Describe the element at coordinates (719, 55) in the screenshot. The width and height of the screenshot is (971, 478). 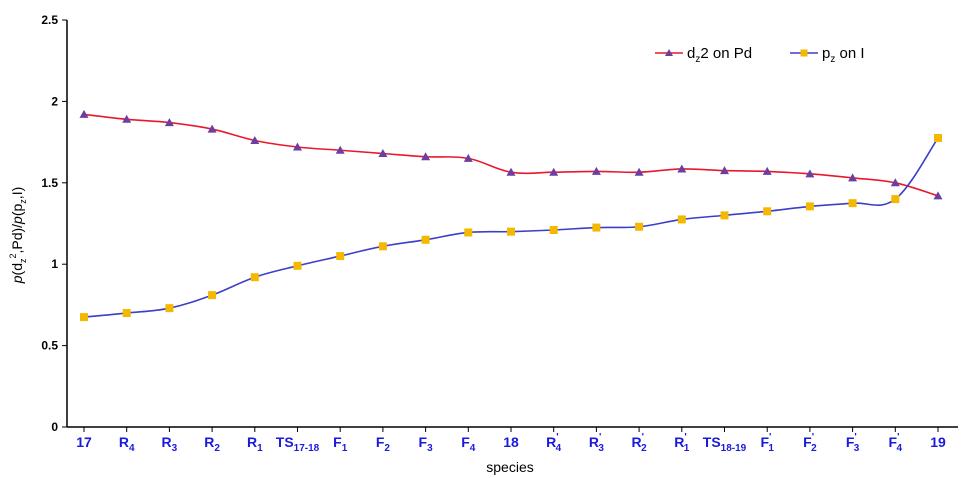
I see `legend-label: dz2 on Pd` at that location.